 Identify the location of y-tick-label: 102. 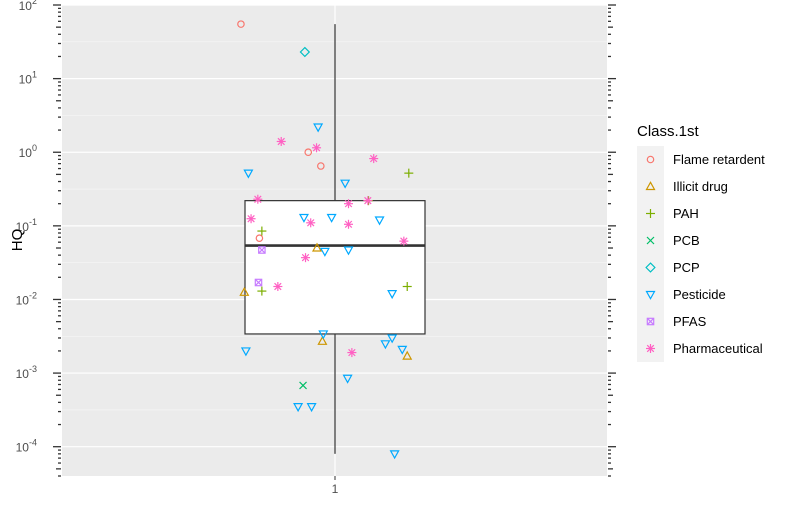
(28, 6).